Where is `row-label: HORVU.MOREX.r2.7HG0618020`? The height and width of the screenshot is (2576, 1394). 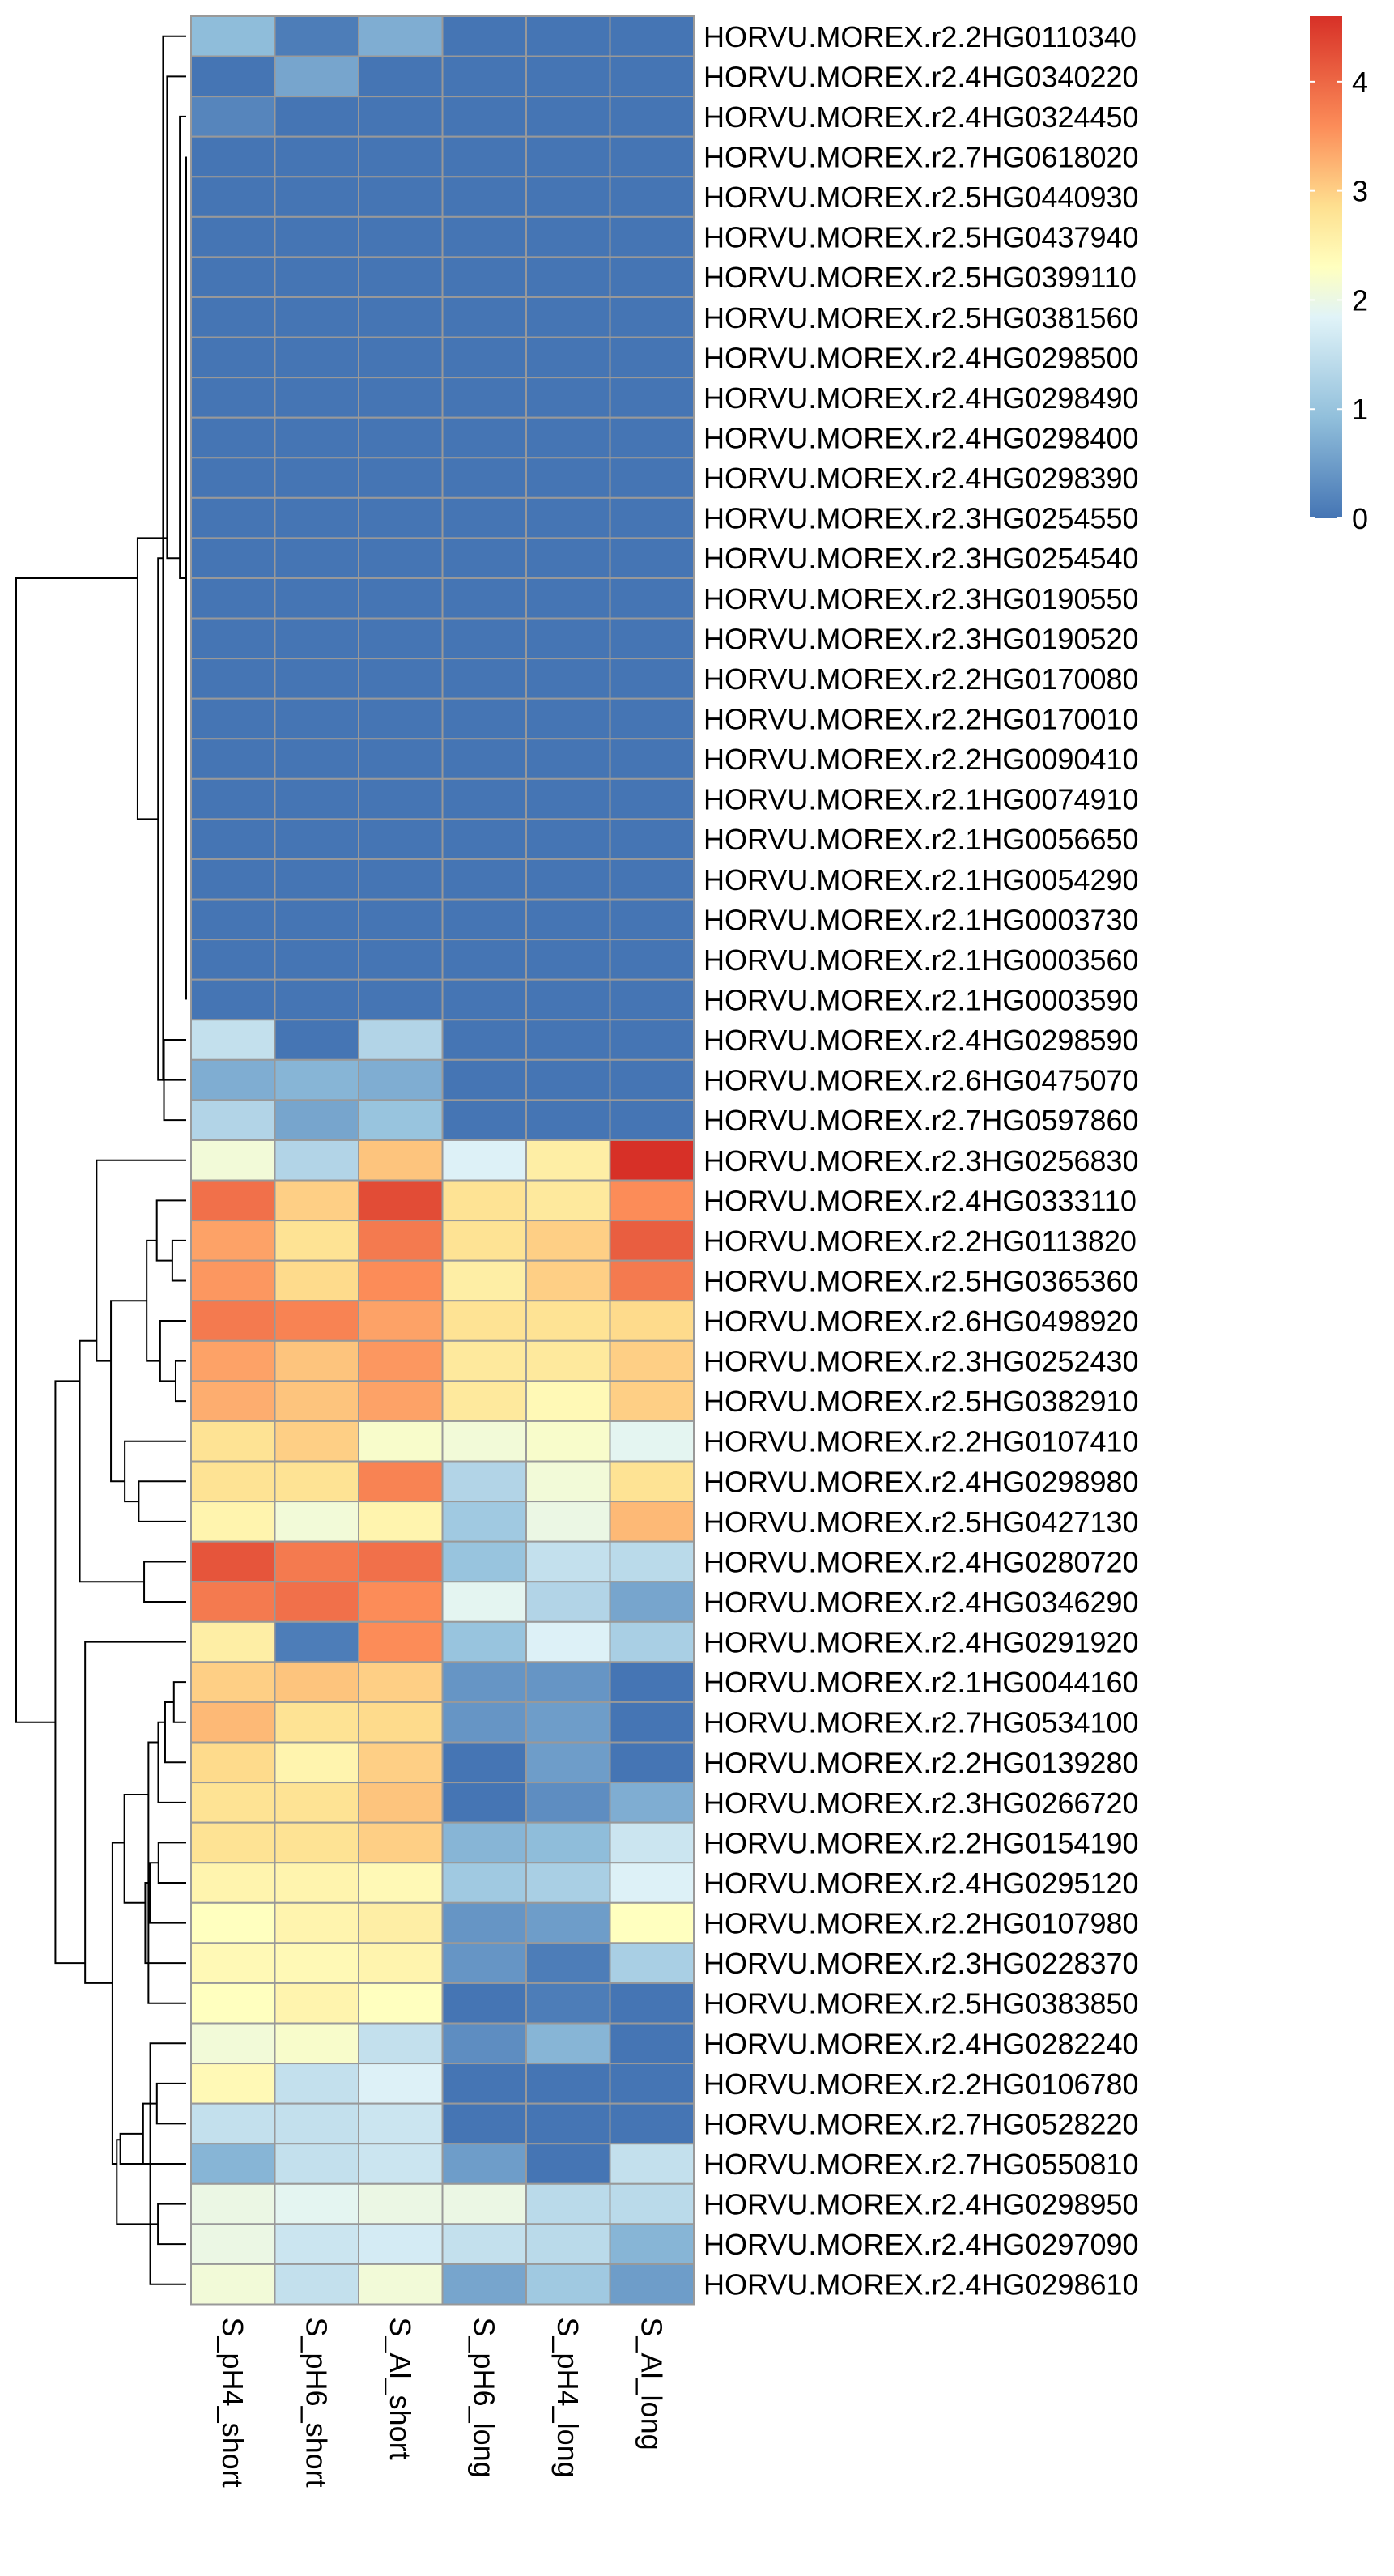
row-label: HORVU.MOREX.r2.7HG0618020 is located at coordinates (921, 157).